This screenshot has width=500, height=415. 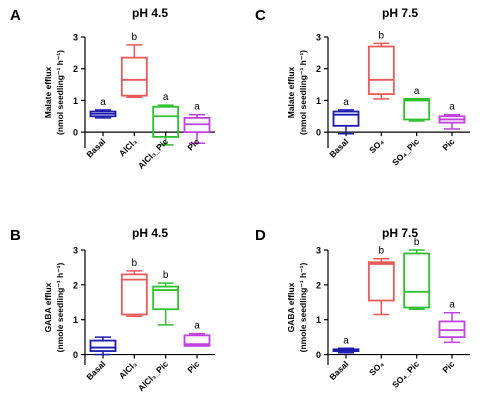 I want to click on panel-c-y-tick-label: 0, so click(x=318, y=133).